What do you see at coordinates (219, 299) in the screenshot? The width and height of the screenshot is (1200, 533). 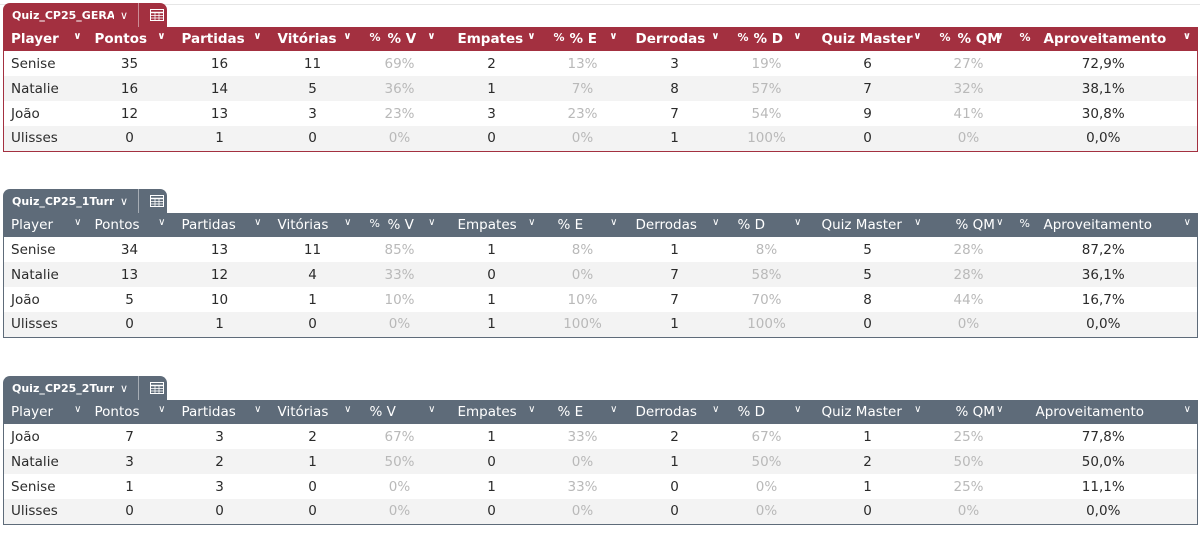 I see `cell-partidas: 10` at bounding box center [219, 299].